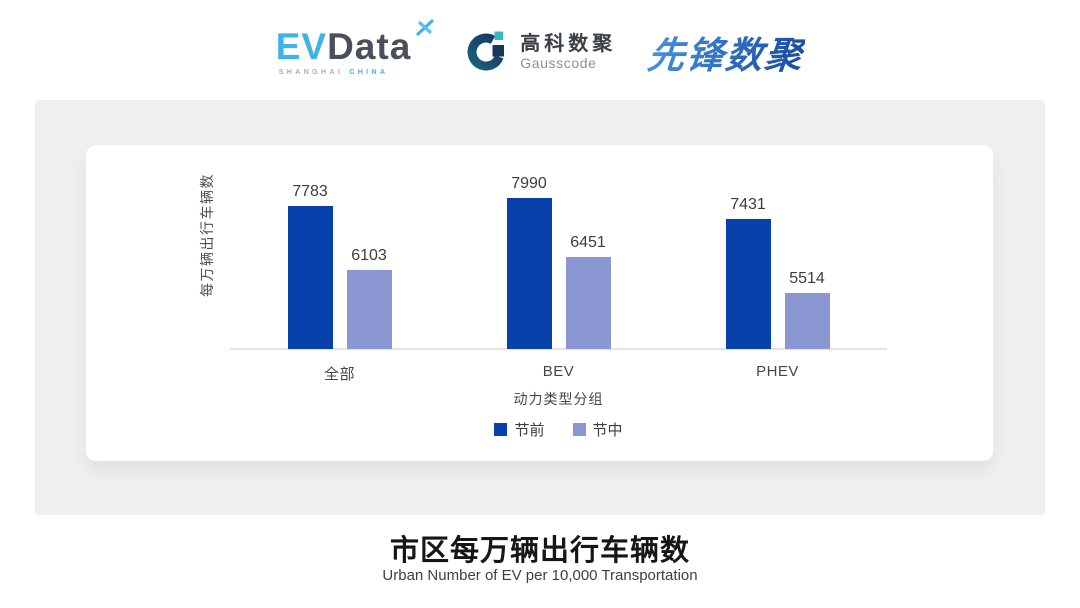 The width and height of the screenshot is (1080, 608). Describe the element at coordinates (807, 321) in the screenshot. I see `bar-series1-phev` at that location.